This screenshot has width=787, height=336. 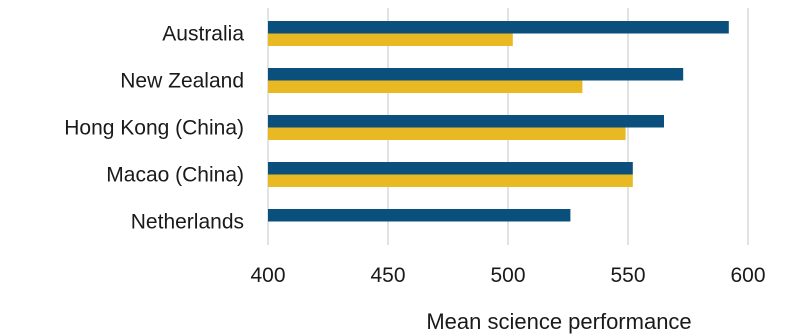 I want to click on x-tick-label-600: 600, so click(x=747, y=275).